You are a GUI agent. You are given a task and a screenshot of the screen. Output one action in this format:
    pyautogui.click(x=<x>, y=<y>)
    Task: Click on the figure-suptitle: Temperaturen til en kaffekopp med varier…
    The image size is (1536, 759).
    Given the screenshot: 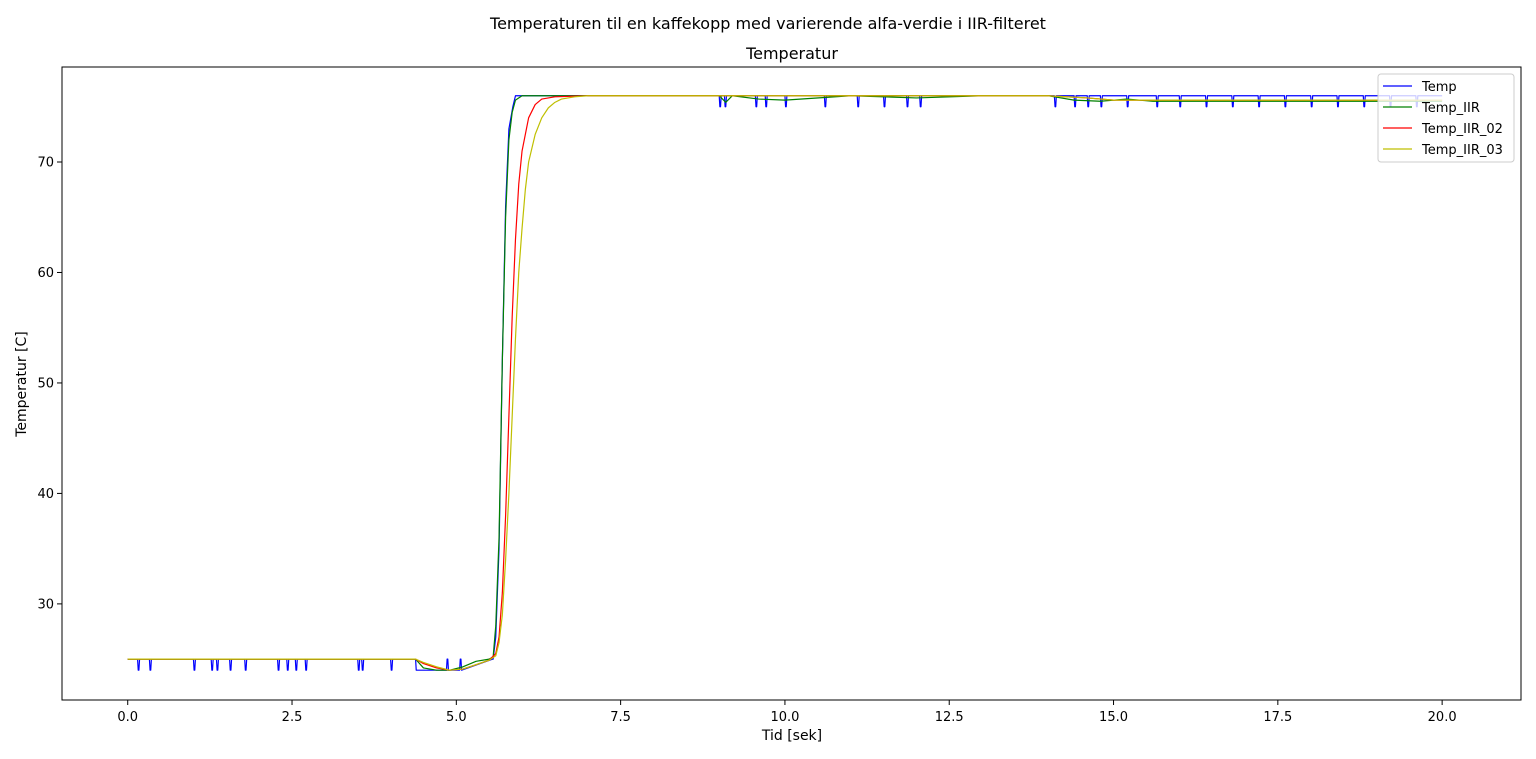 What is the action you would take?
    pyautogui.click(x=767, y=23)
    